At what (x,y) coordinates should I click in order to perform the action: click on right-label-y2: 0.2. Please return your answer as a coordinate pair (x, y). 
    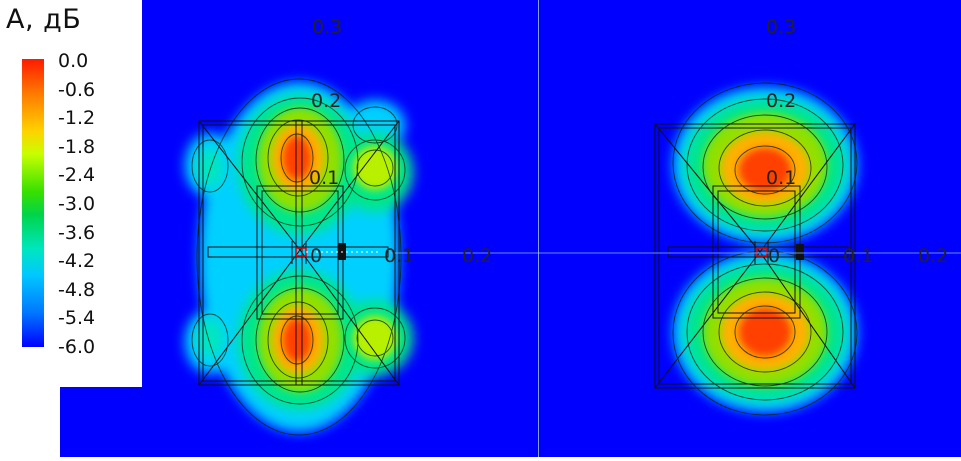
    Looking at the image, I should click on (781, 101).